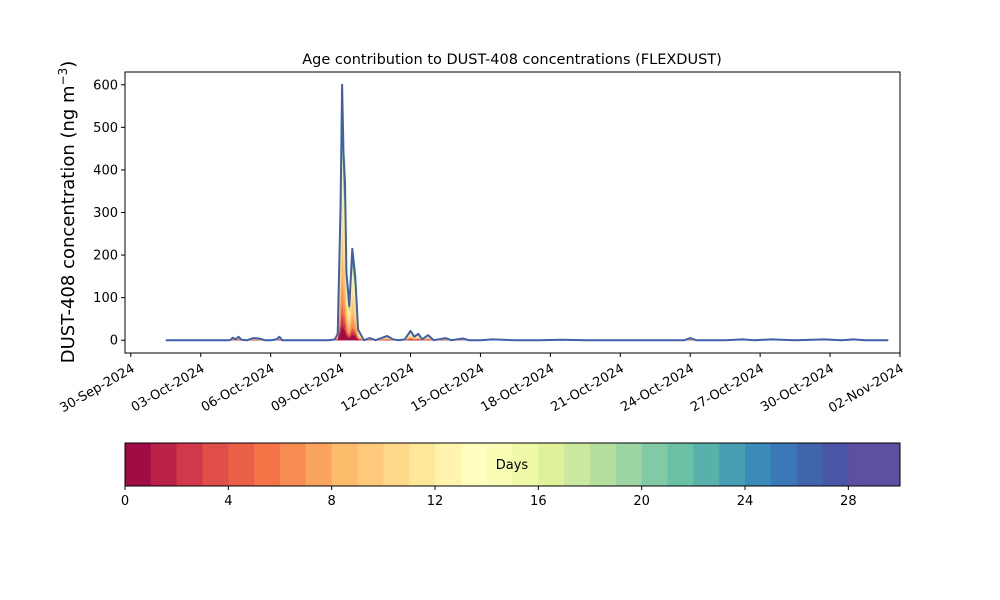 The image size is (1000, 600). What do you see at coordinates (114, 341) in the screenshot?
I see `y-tick-label: 0` at bounding box center [114, 341].